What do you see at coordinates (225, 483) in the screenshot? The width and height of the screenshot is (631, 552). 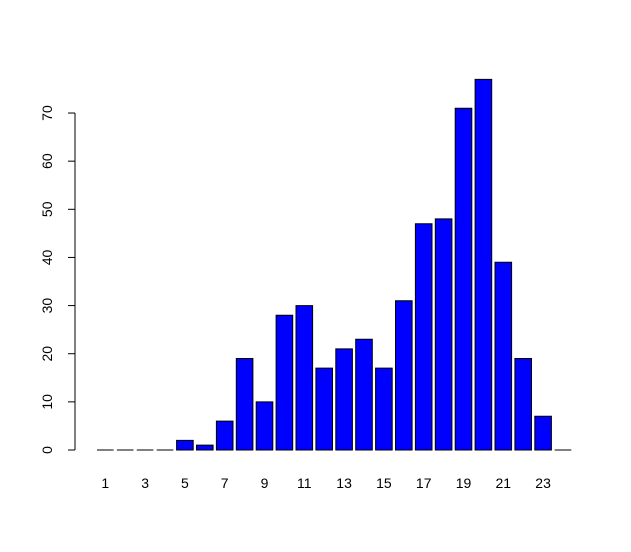 I see `x-tick-label: 7` at bounding box center [225, 483].